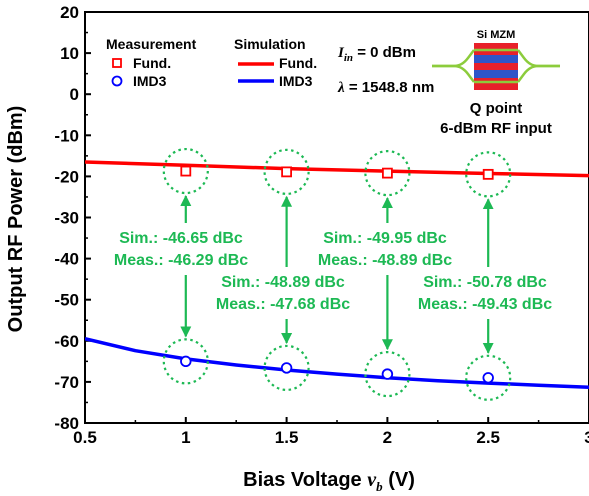  Describe the element at coordinates (329, 481) in the screenshot. I see `x-axis-title: Bias Voltage vb (V)` at that location.